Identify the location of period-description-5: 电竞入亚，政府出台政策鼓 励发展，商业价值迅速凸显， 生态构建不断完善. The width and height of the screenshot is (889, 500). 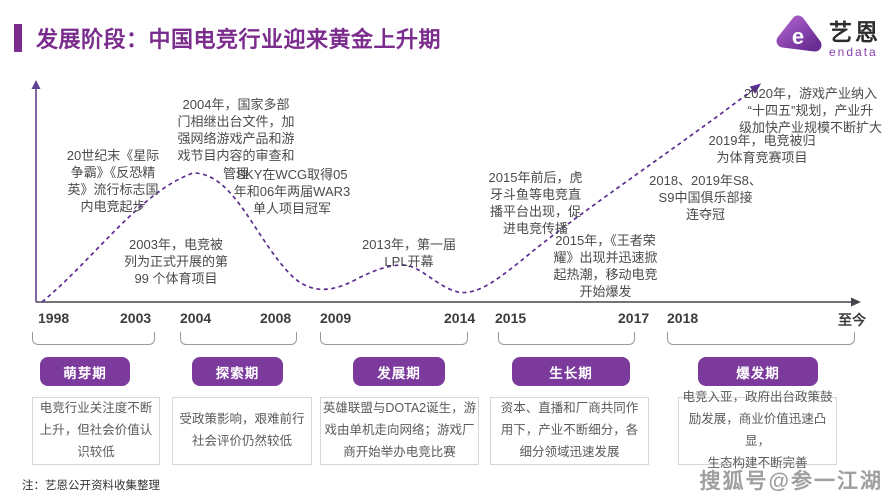
(757, 430).